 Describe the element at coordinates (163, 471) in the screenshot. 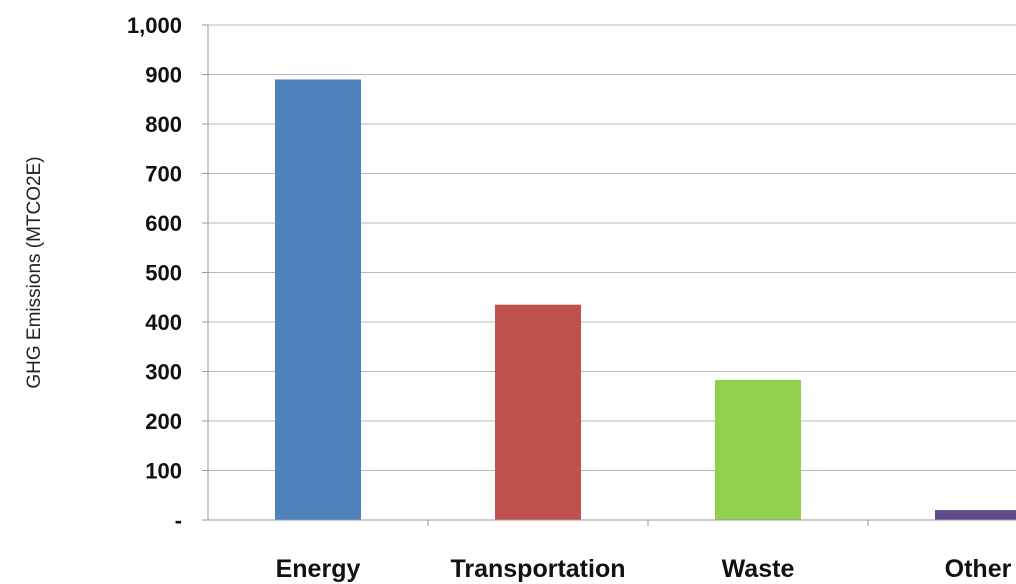

I see `y-tick-label: 100` at that location.